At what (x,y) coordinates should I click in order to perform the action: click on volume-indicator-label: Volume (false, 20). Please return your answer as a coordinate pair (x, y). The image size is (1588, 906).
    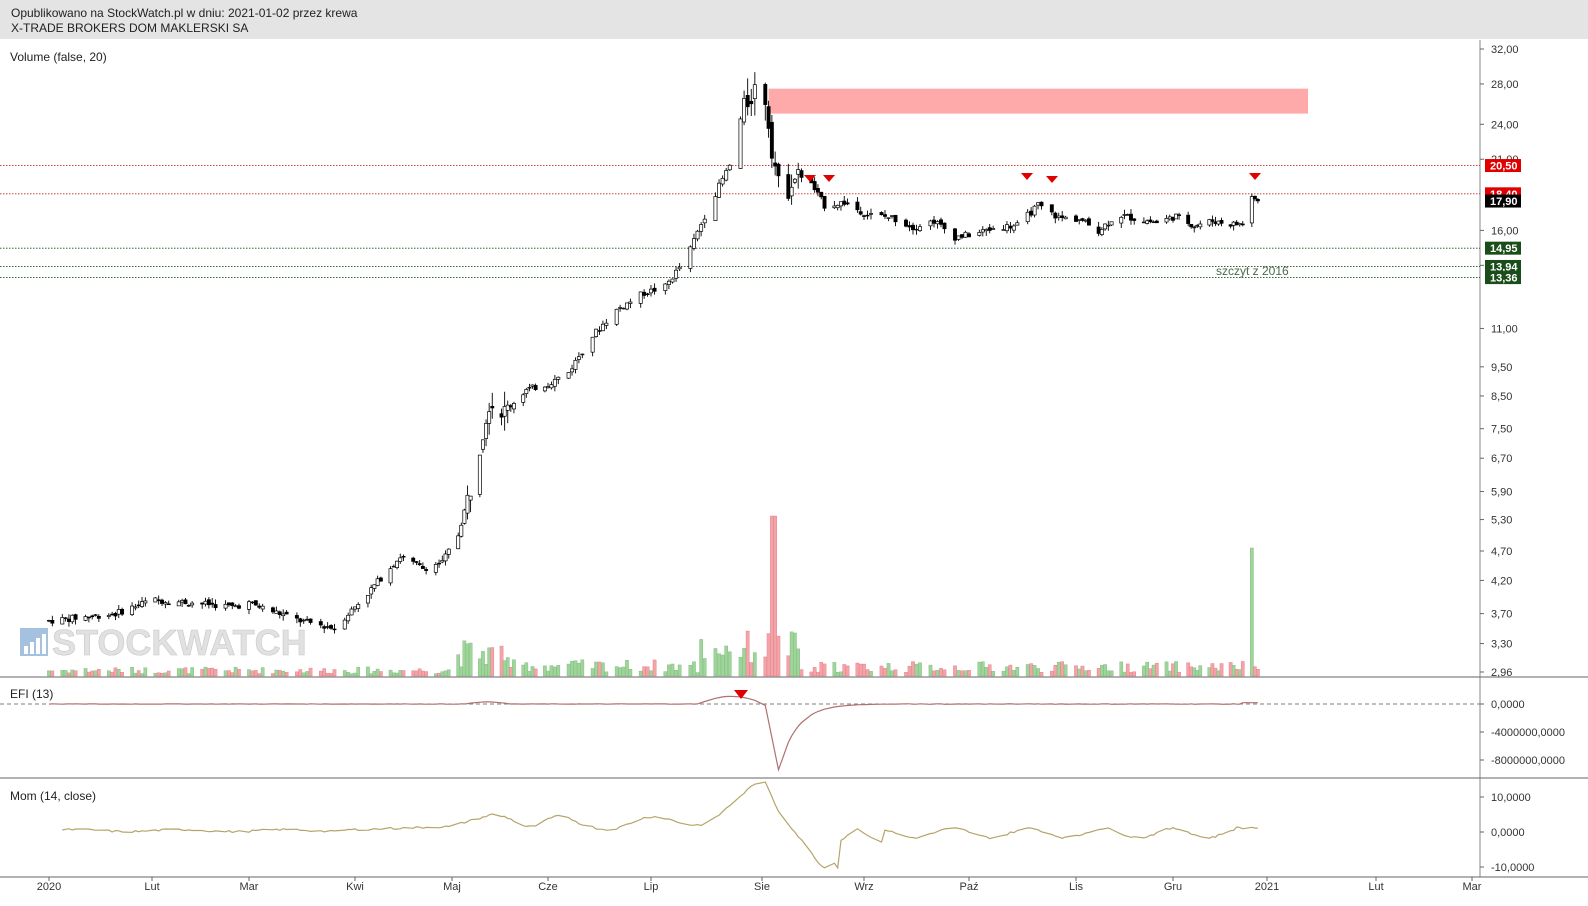
    Looking at the image, I should click on (58, 57).